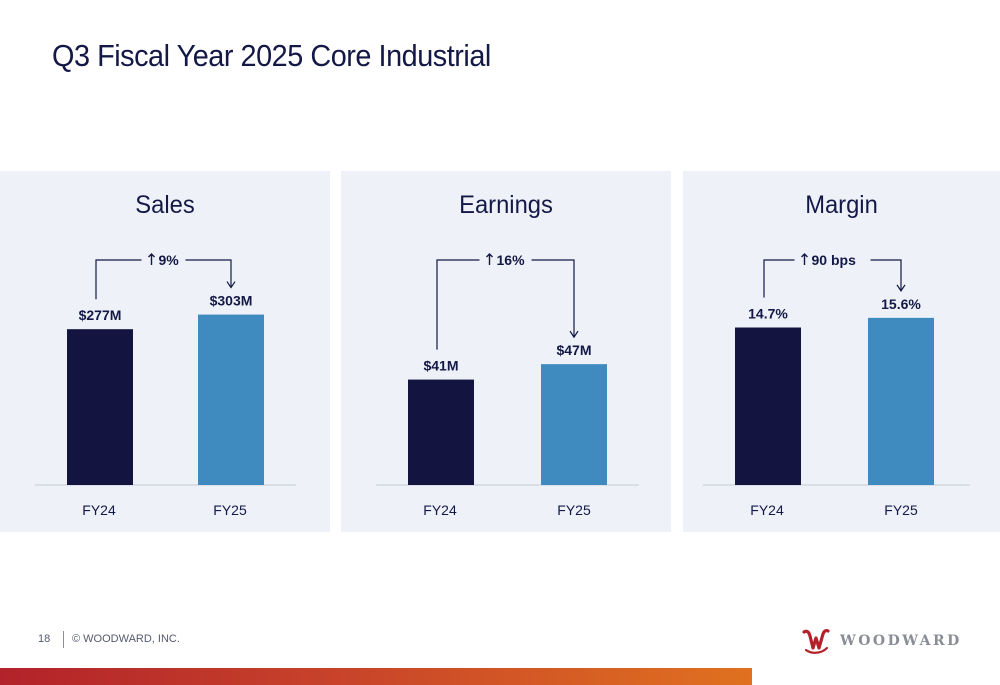  What do you see at coordinates (271, 55) in the screenshot?
I see `page-title: Q3 Fiscal Year 2025 Core Industrial` at bounding box center [271, 55].